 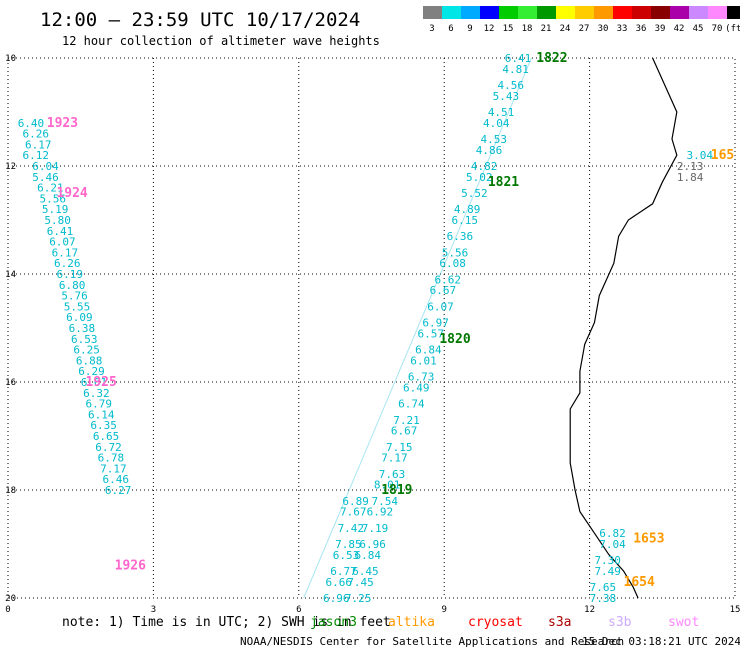 I want to click on satellite-legend-label: jason3, so click(x=333, y=622).